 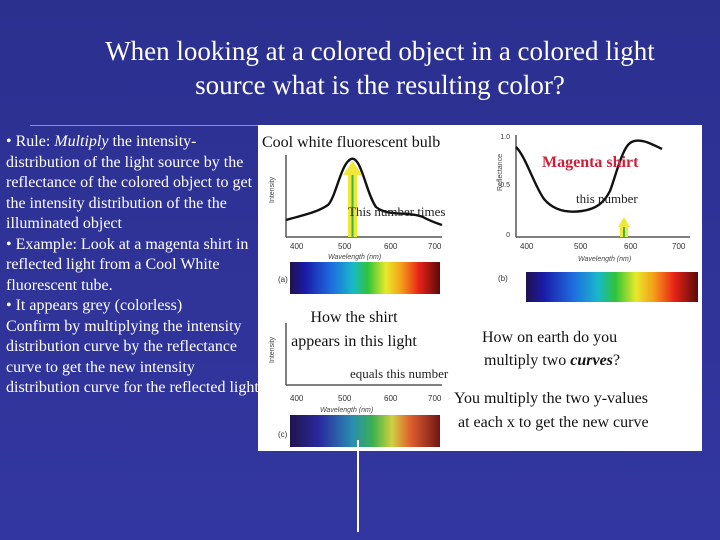 What do you see at coordinates (397, 211) in the screenshot?
I see `this-number-times-label: This number times` at bounding box center [397, 211].